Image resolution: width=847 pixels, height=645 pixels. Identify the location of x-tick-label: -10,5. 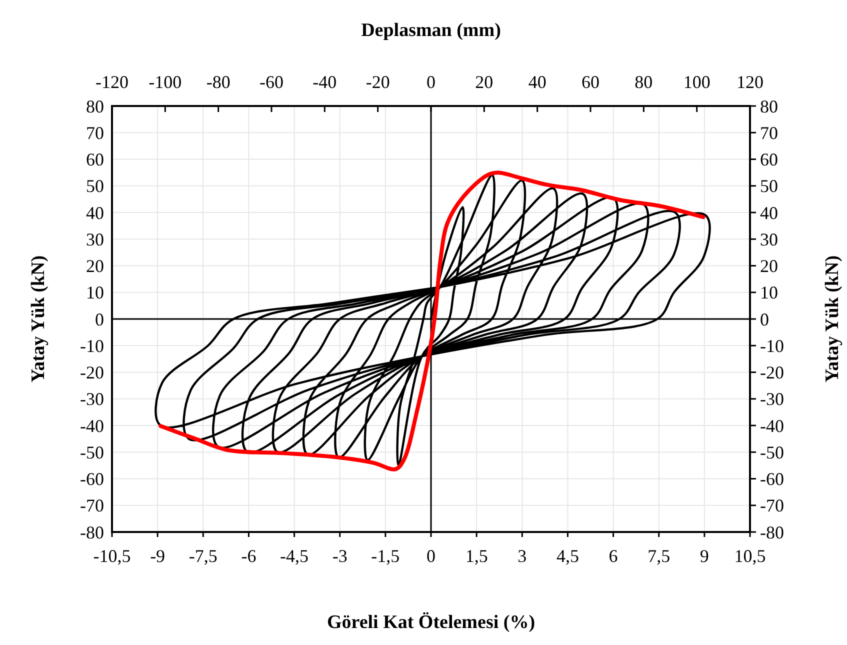
(112, 556).